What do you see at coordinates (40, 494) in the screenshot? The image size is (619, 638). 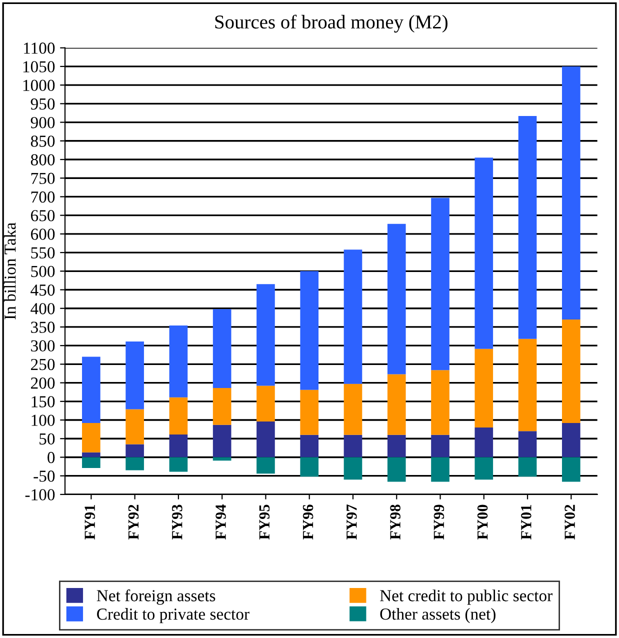 I see `y-tick-label: -100` at bounding box center [40, 494].